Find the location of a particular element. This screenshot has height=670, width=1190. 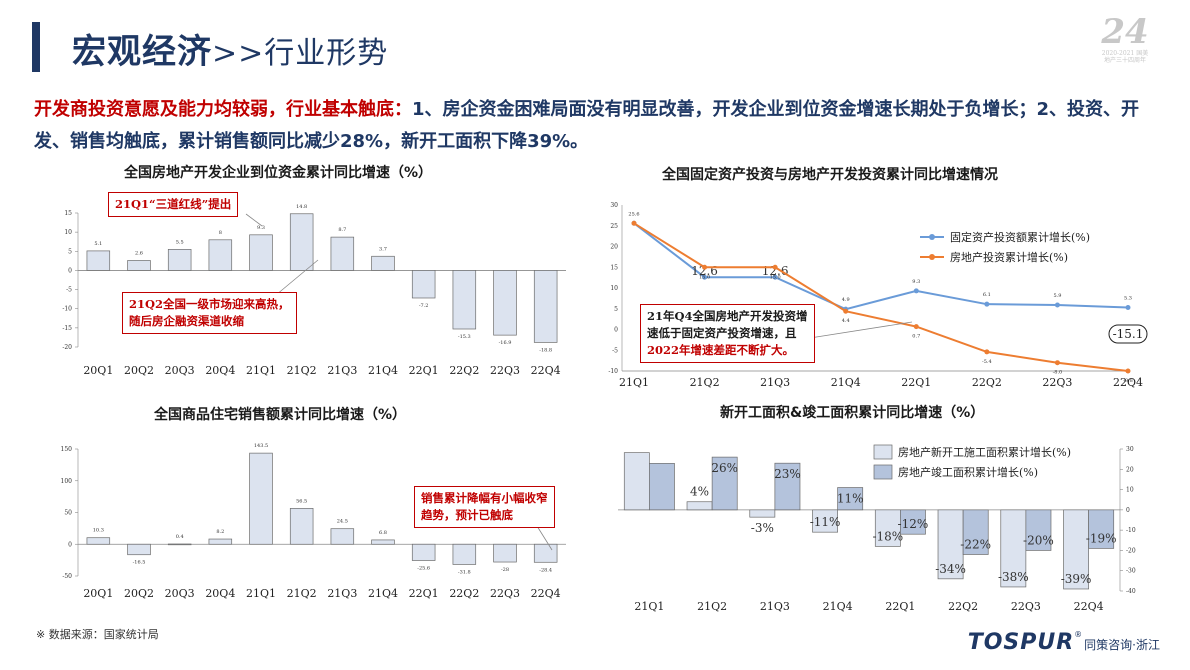

investment-ytick-label: 15 is located at coordinates (614, 267).